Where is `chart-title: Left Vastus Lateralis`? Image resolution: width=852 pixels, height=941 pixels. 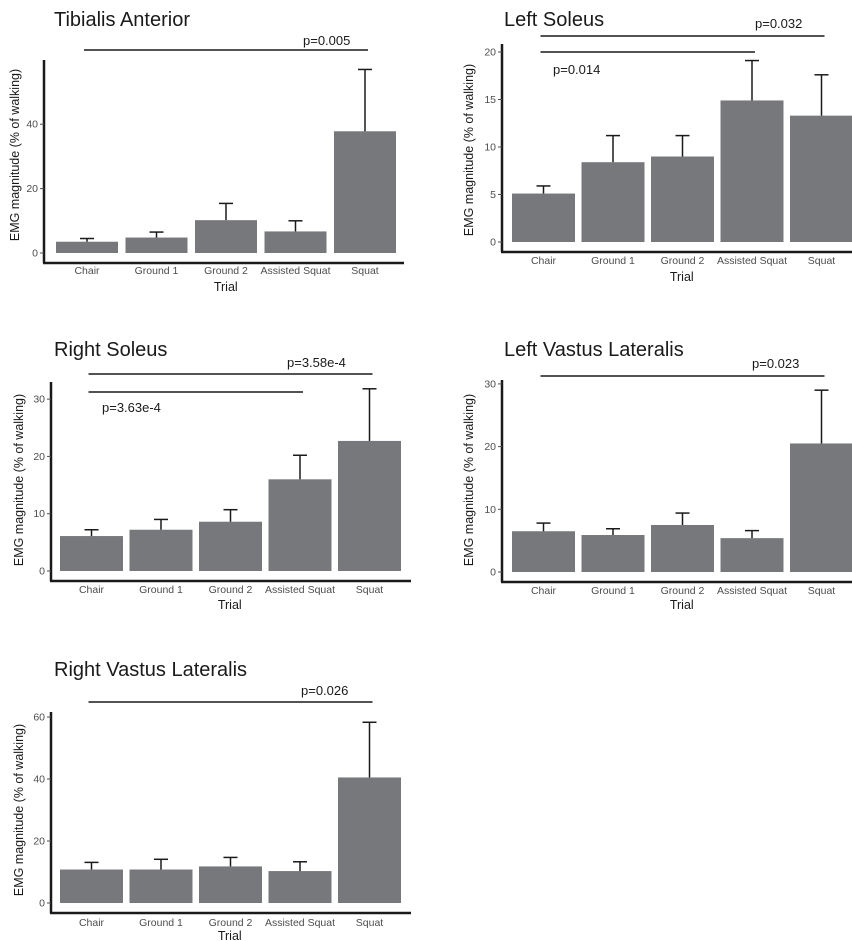 chart-title: Left Vastus Lateralis is located at coordinates (594, 350).